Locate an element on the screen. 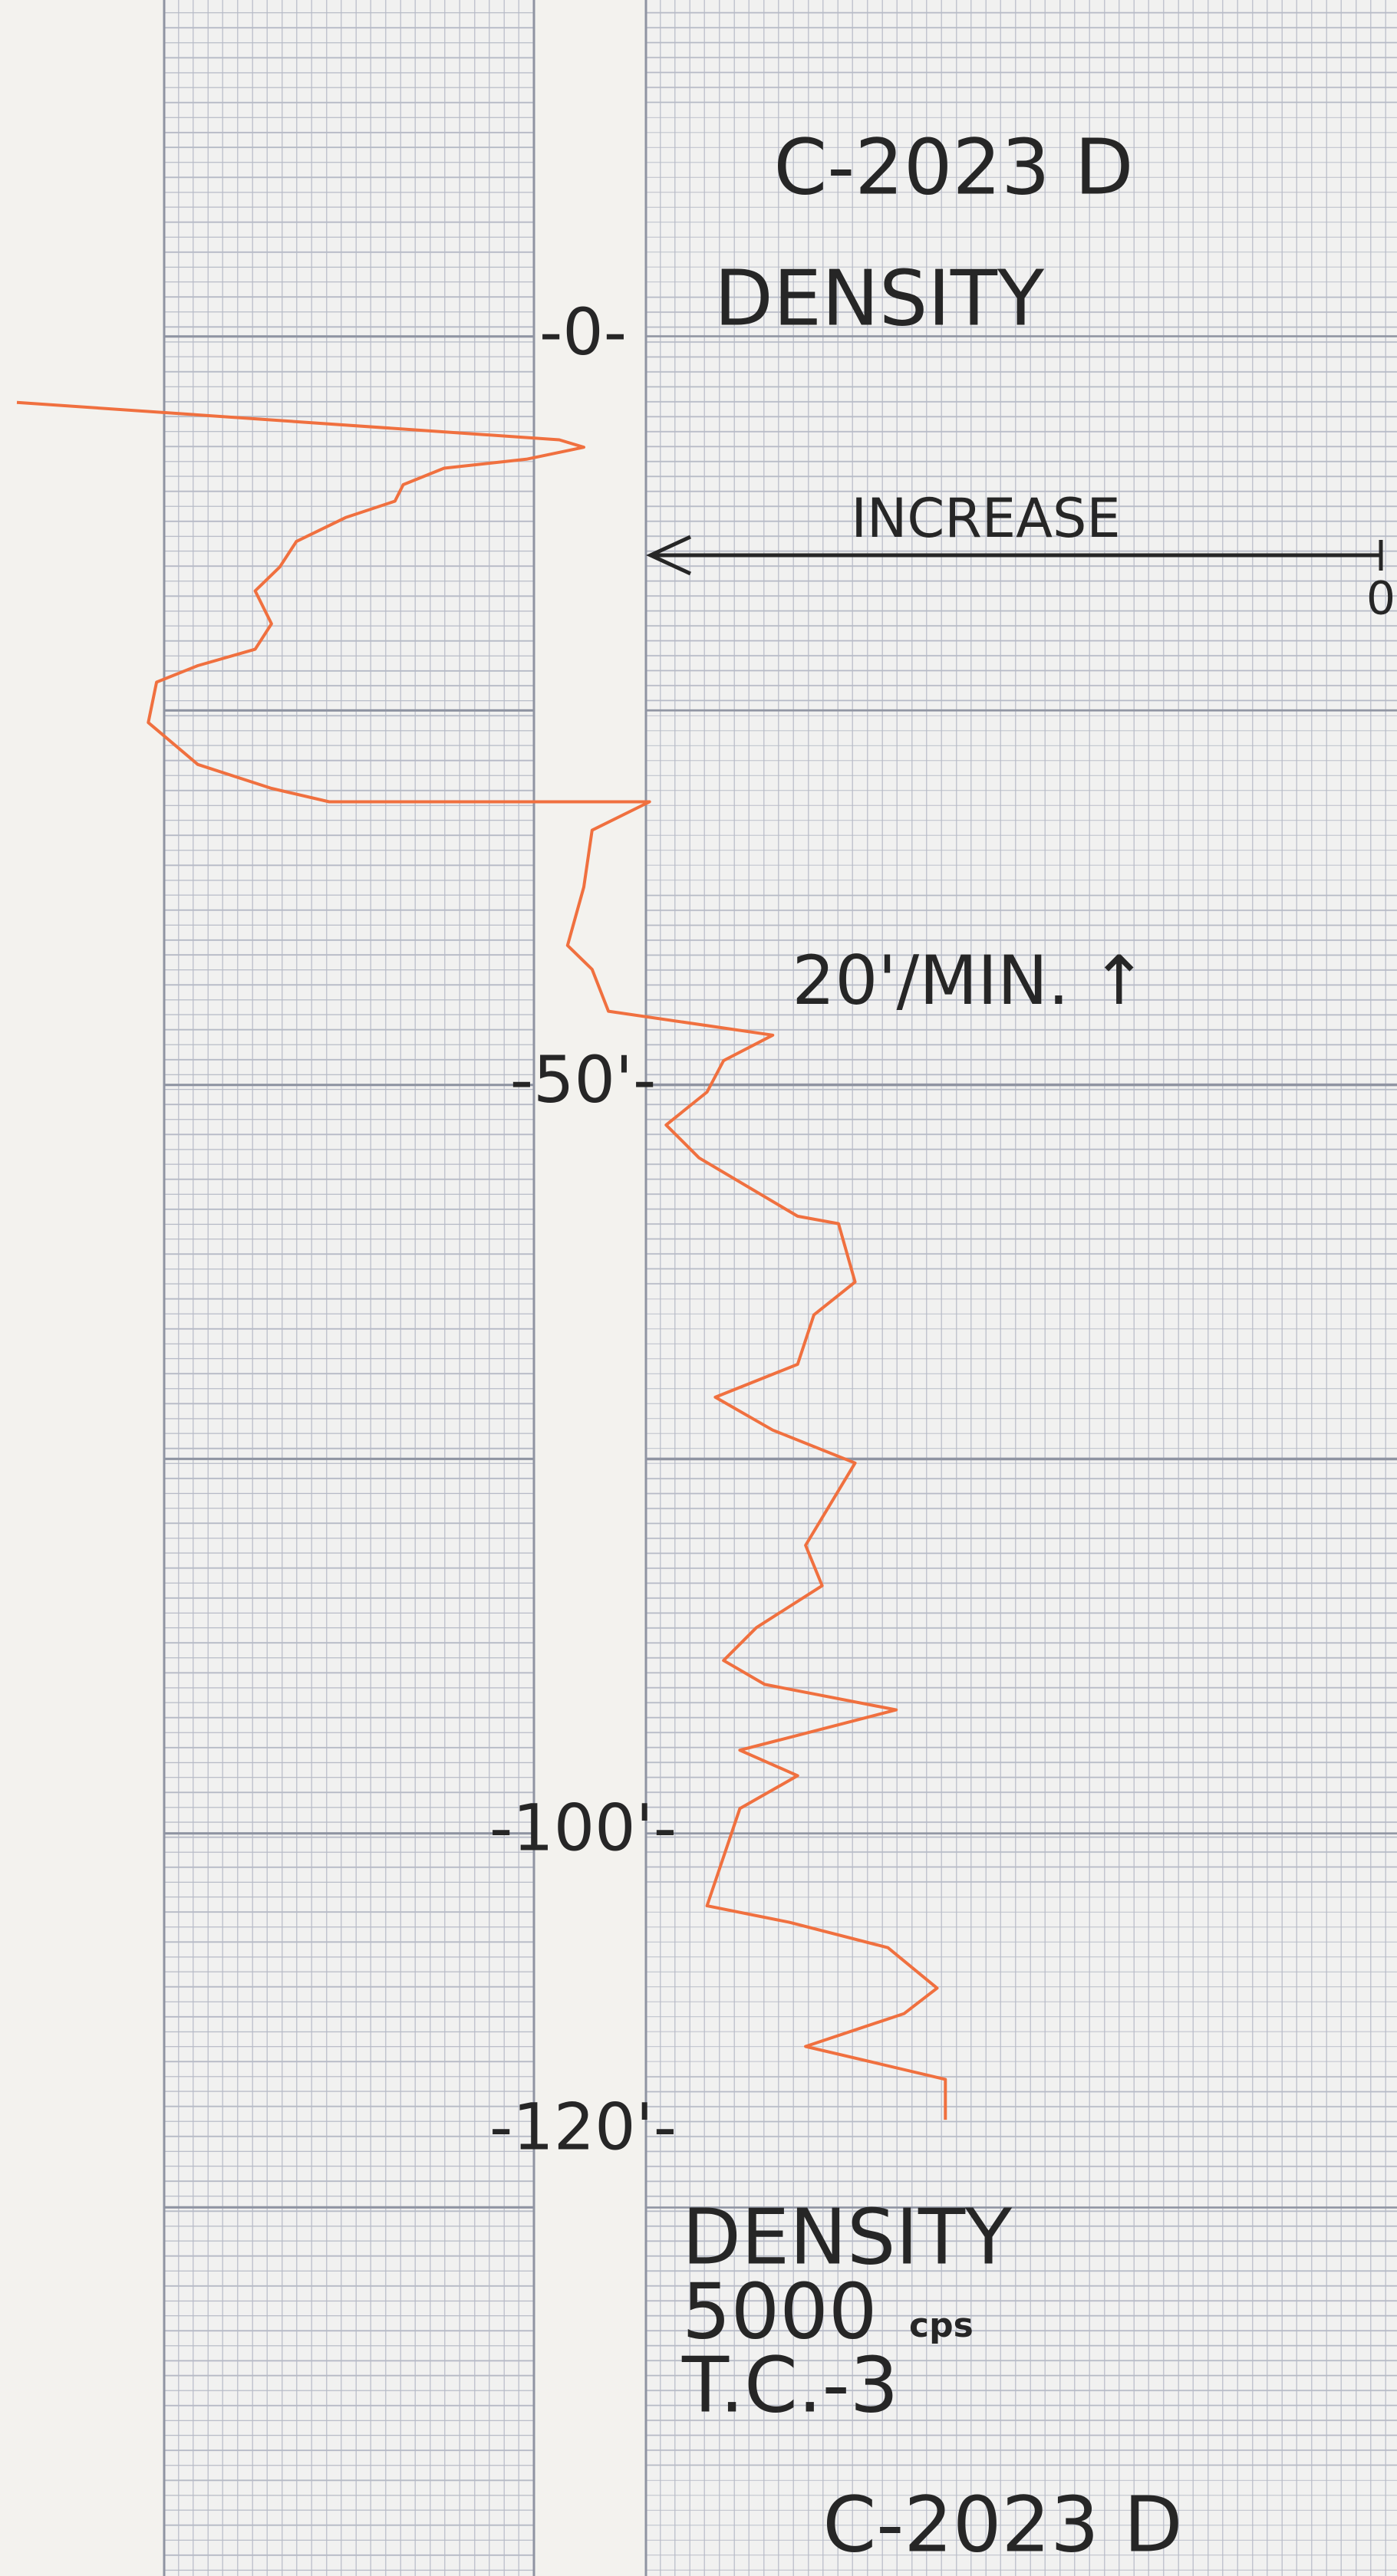 Image resolution: width=1397 pixels, height=2576 pixels. time-constant: T.C.-3 is located at coordinates (789, 2385).